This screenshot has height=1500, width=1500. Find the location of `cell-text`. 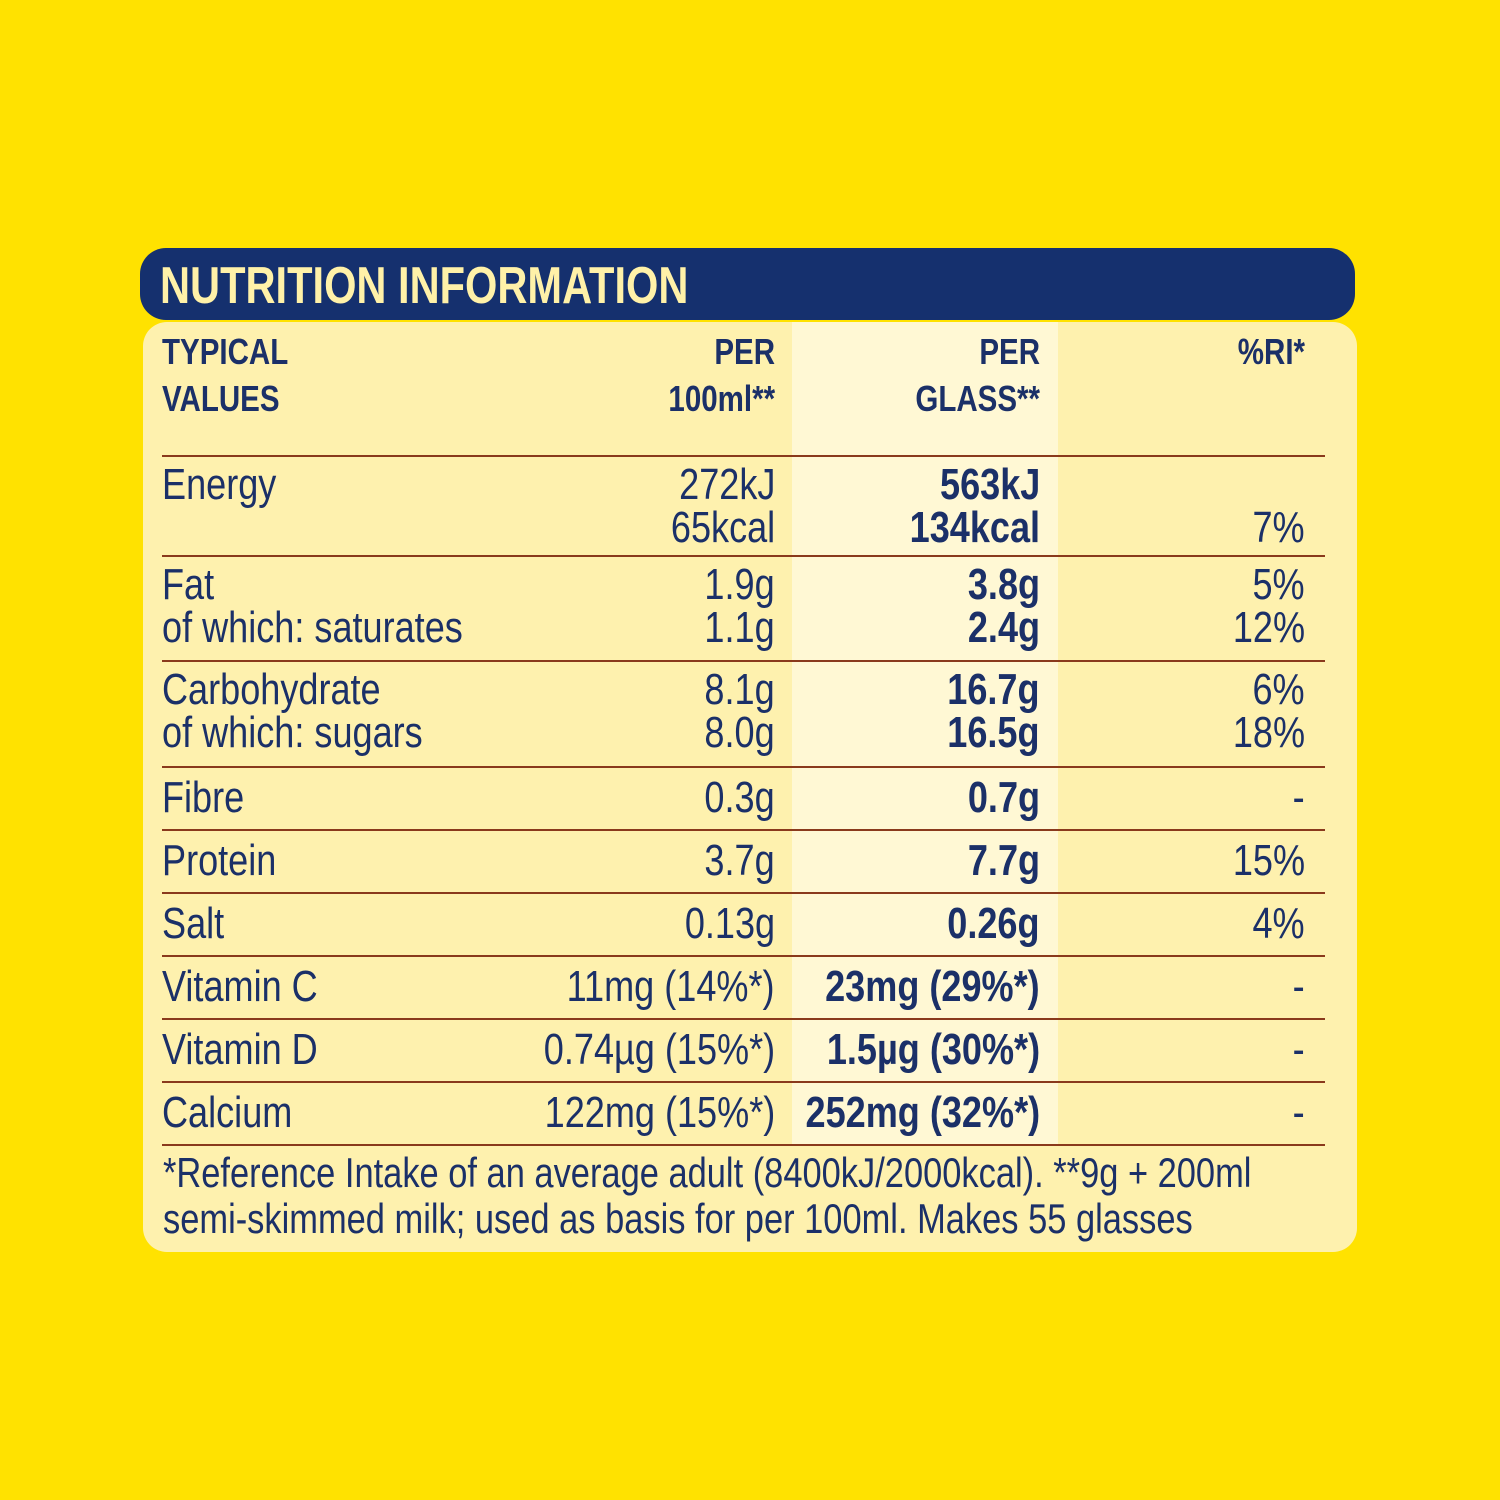

cell-text is located at coordinates (1300, 484).